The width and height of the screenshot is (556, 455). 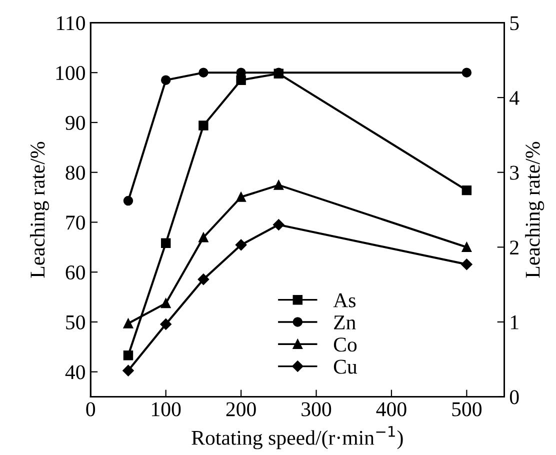 What do you see at coordinates (71, 23) in the screenshot?
I see `y-tick-label: 110` at bounding box center [71, 23].